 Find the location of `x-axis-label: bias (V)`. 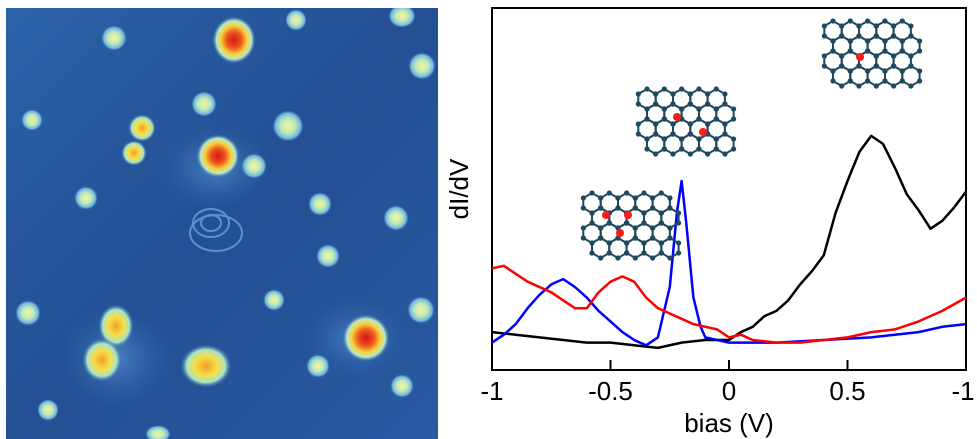

x-axis-label: bias (V) is located at coordinates (729, 423).